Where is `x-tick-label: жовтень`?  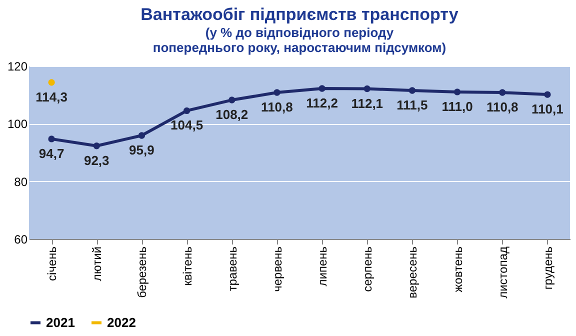
x-tick-label: жовтень is located at coordinates (457, 269).